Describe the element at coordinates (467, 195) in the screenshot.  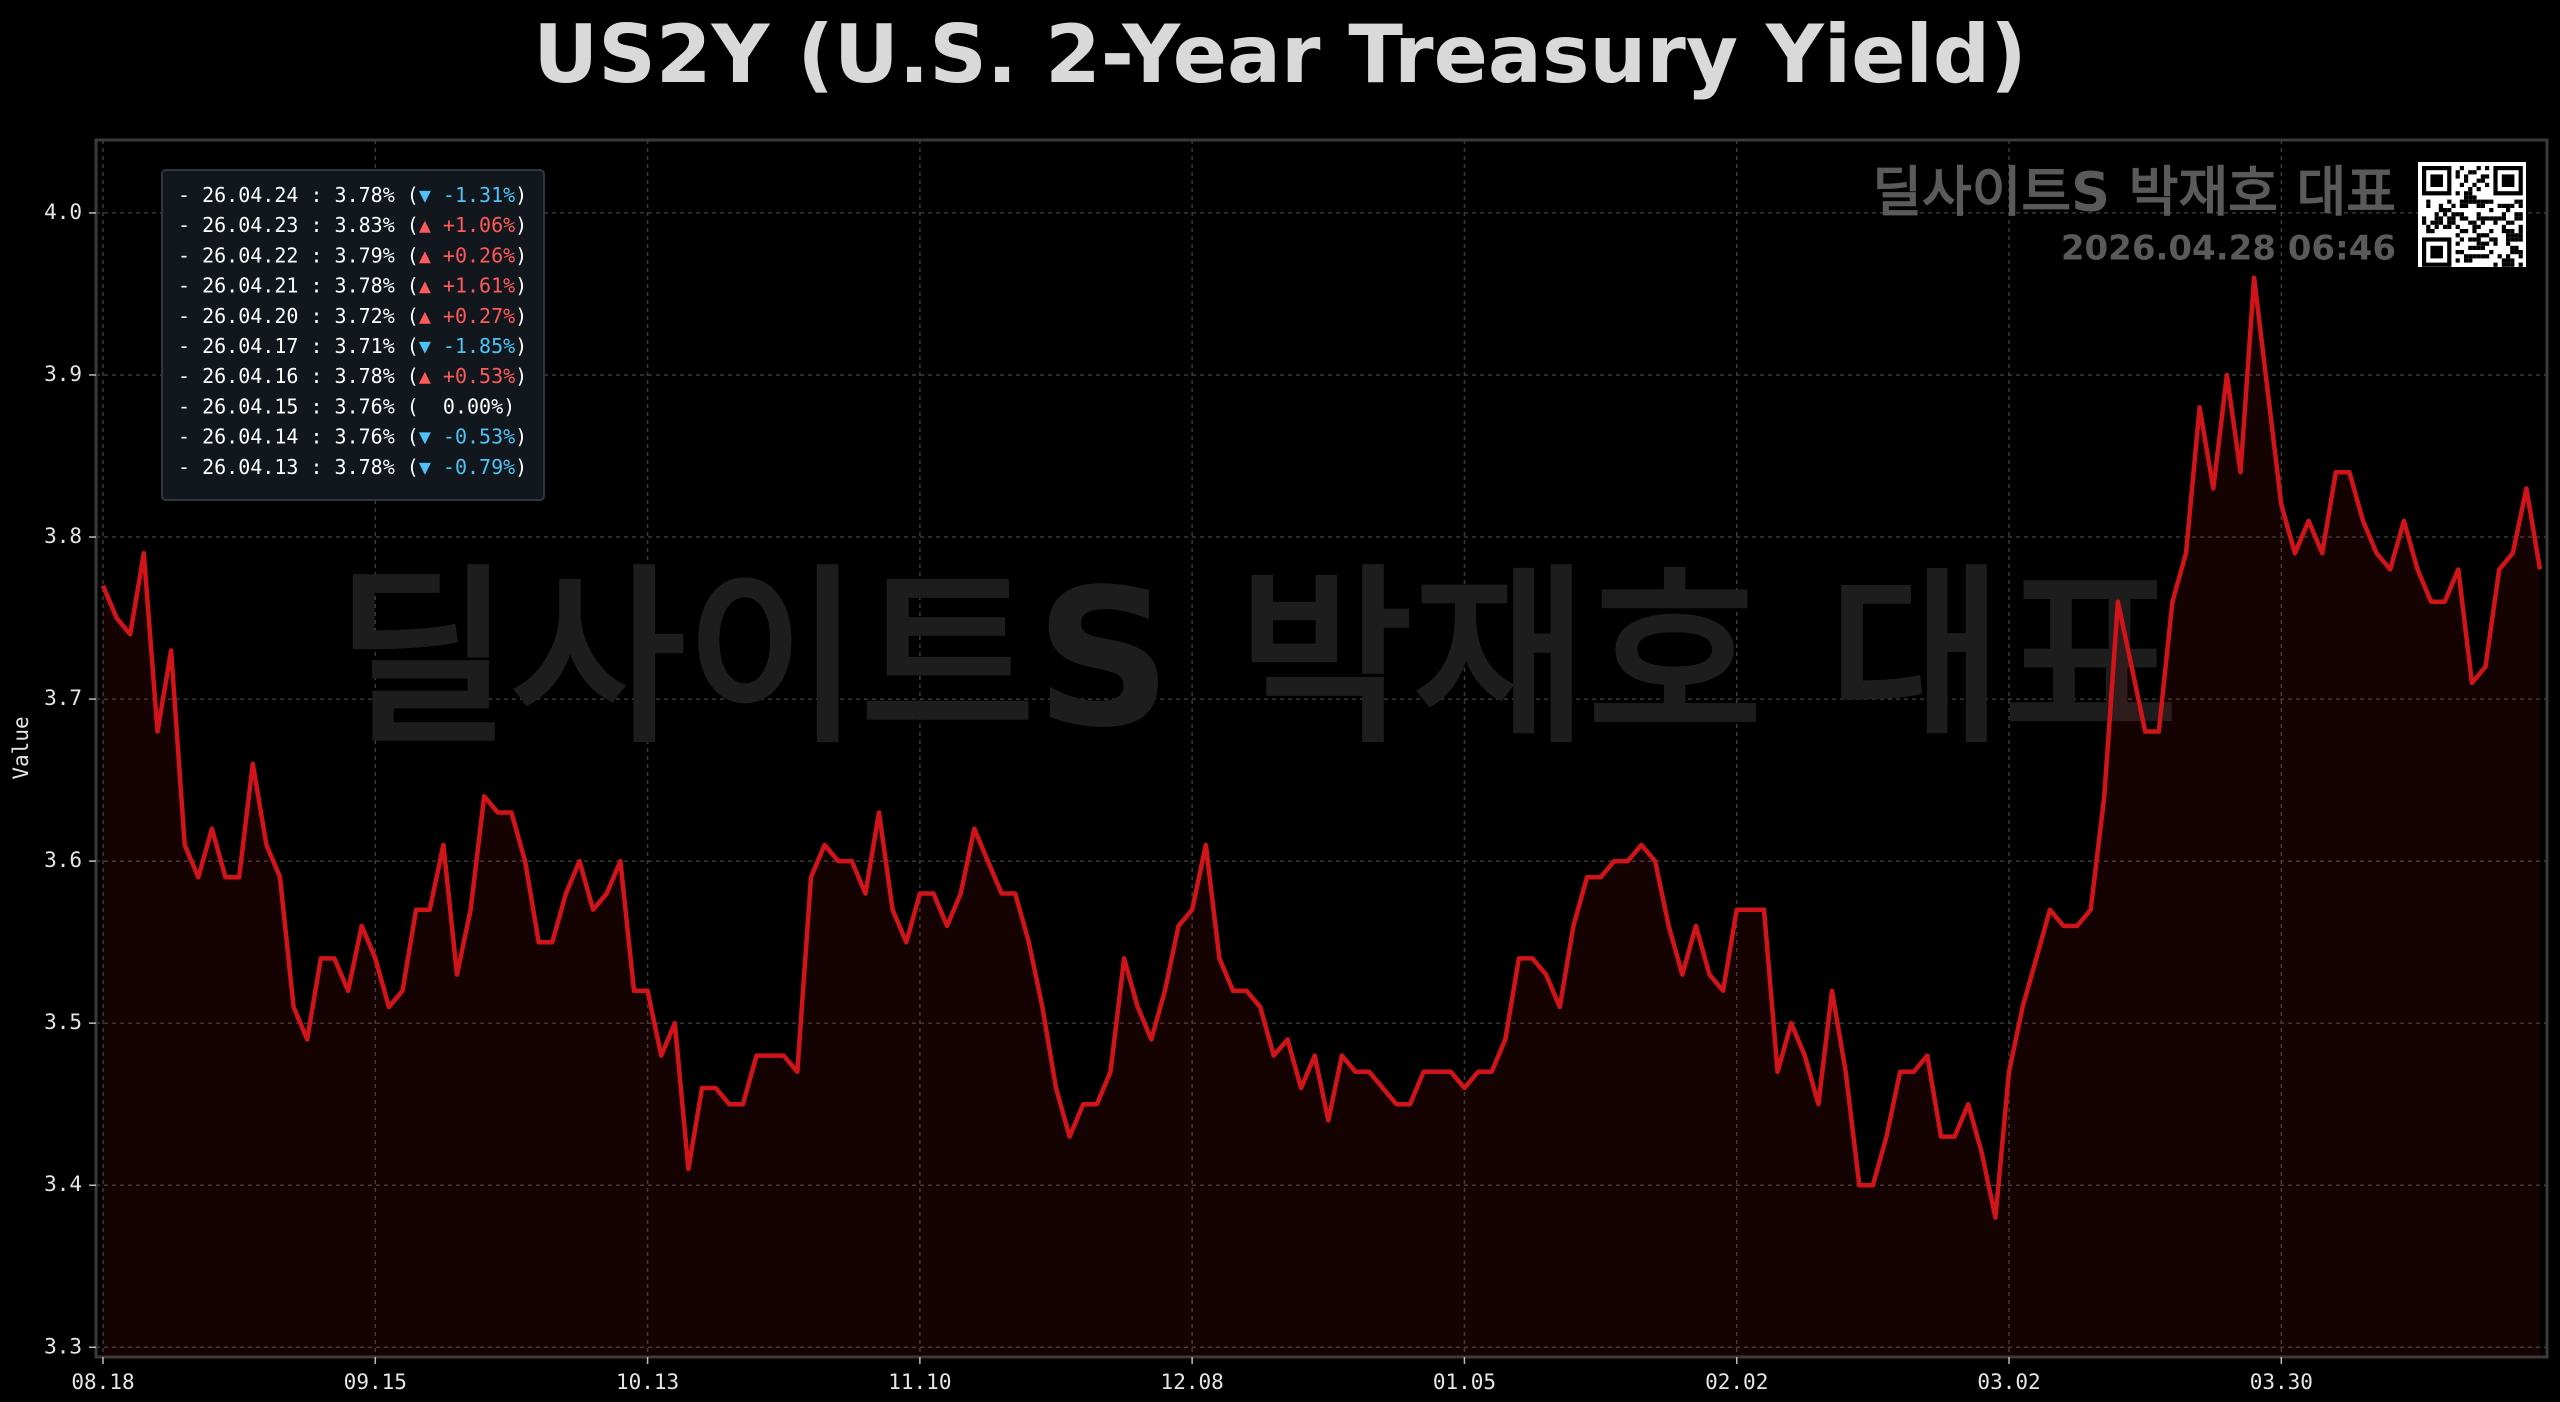
I see `recent-change: ▼ -1.31%` at that location.